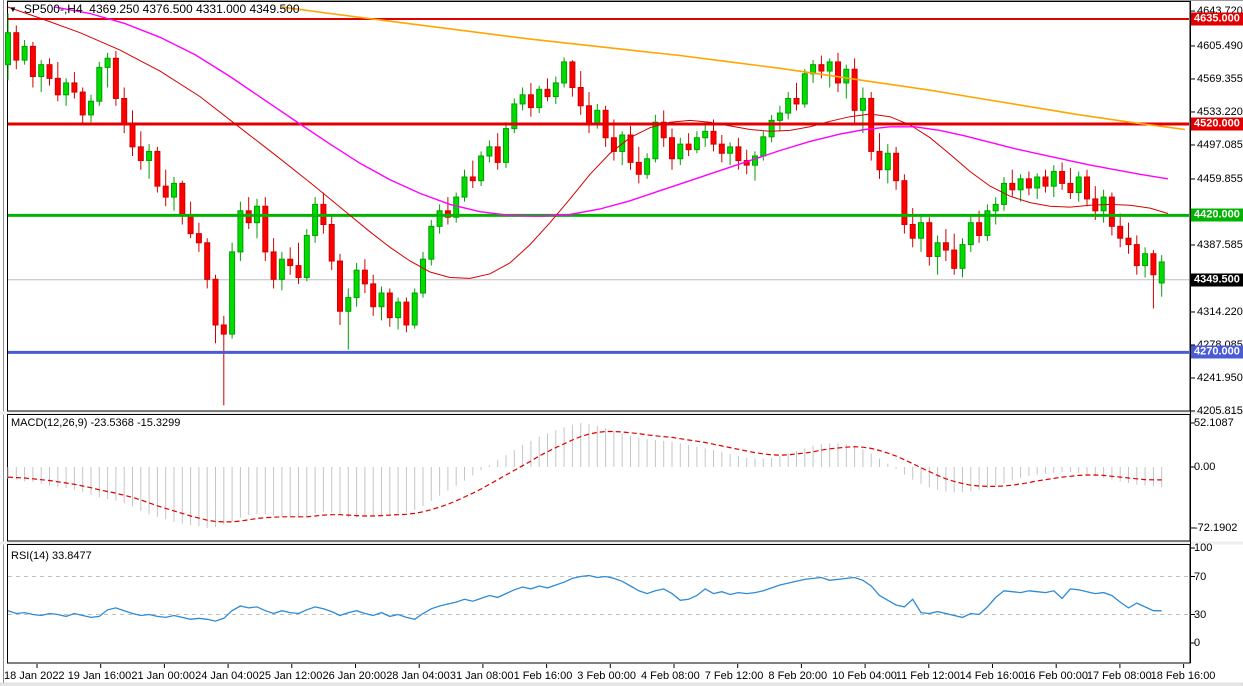 Image resolution: width=1243 pixels, height=686 pixels. I want to click on time-axis-label: 18 Feb 16:00, so click(1183, 676).